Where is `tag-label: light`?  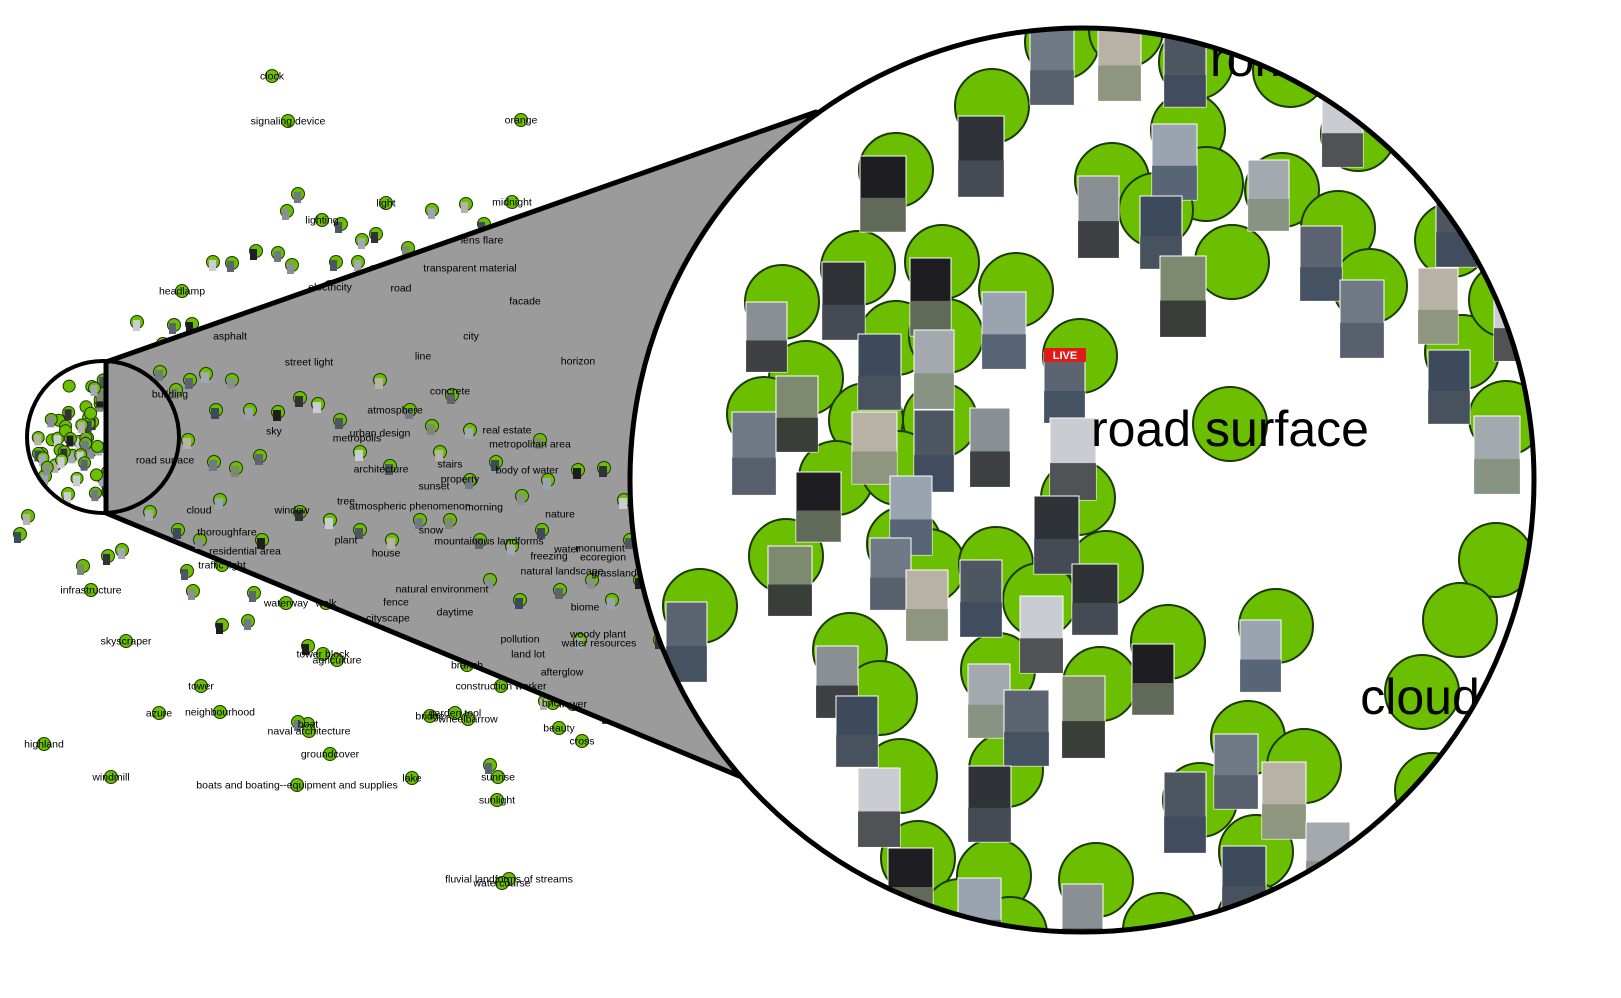
tag-label: light is located at coordinates (385, 204).